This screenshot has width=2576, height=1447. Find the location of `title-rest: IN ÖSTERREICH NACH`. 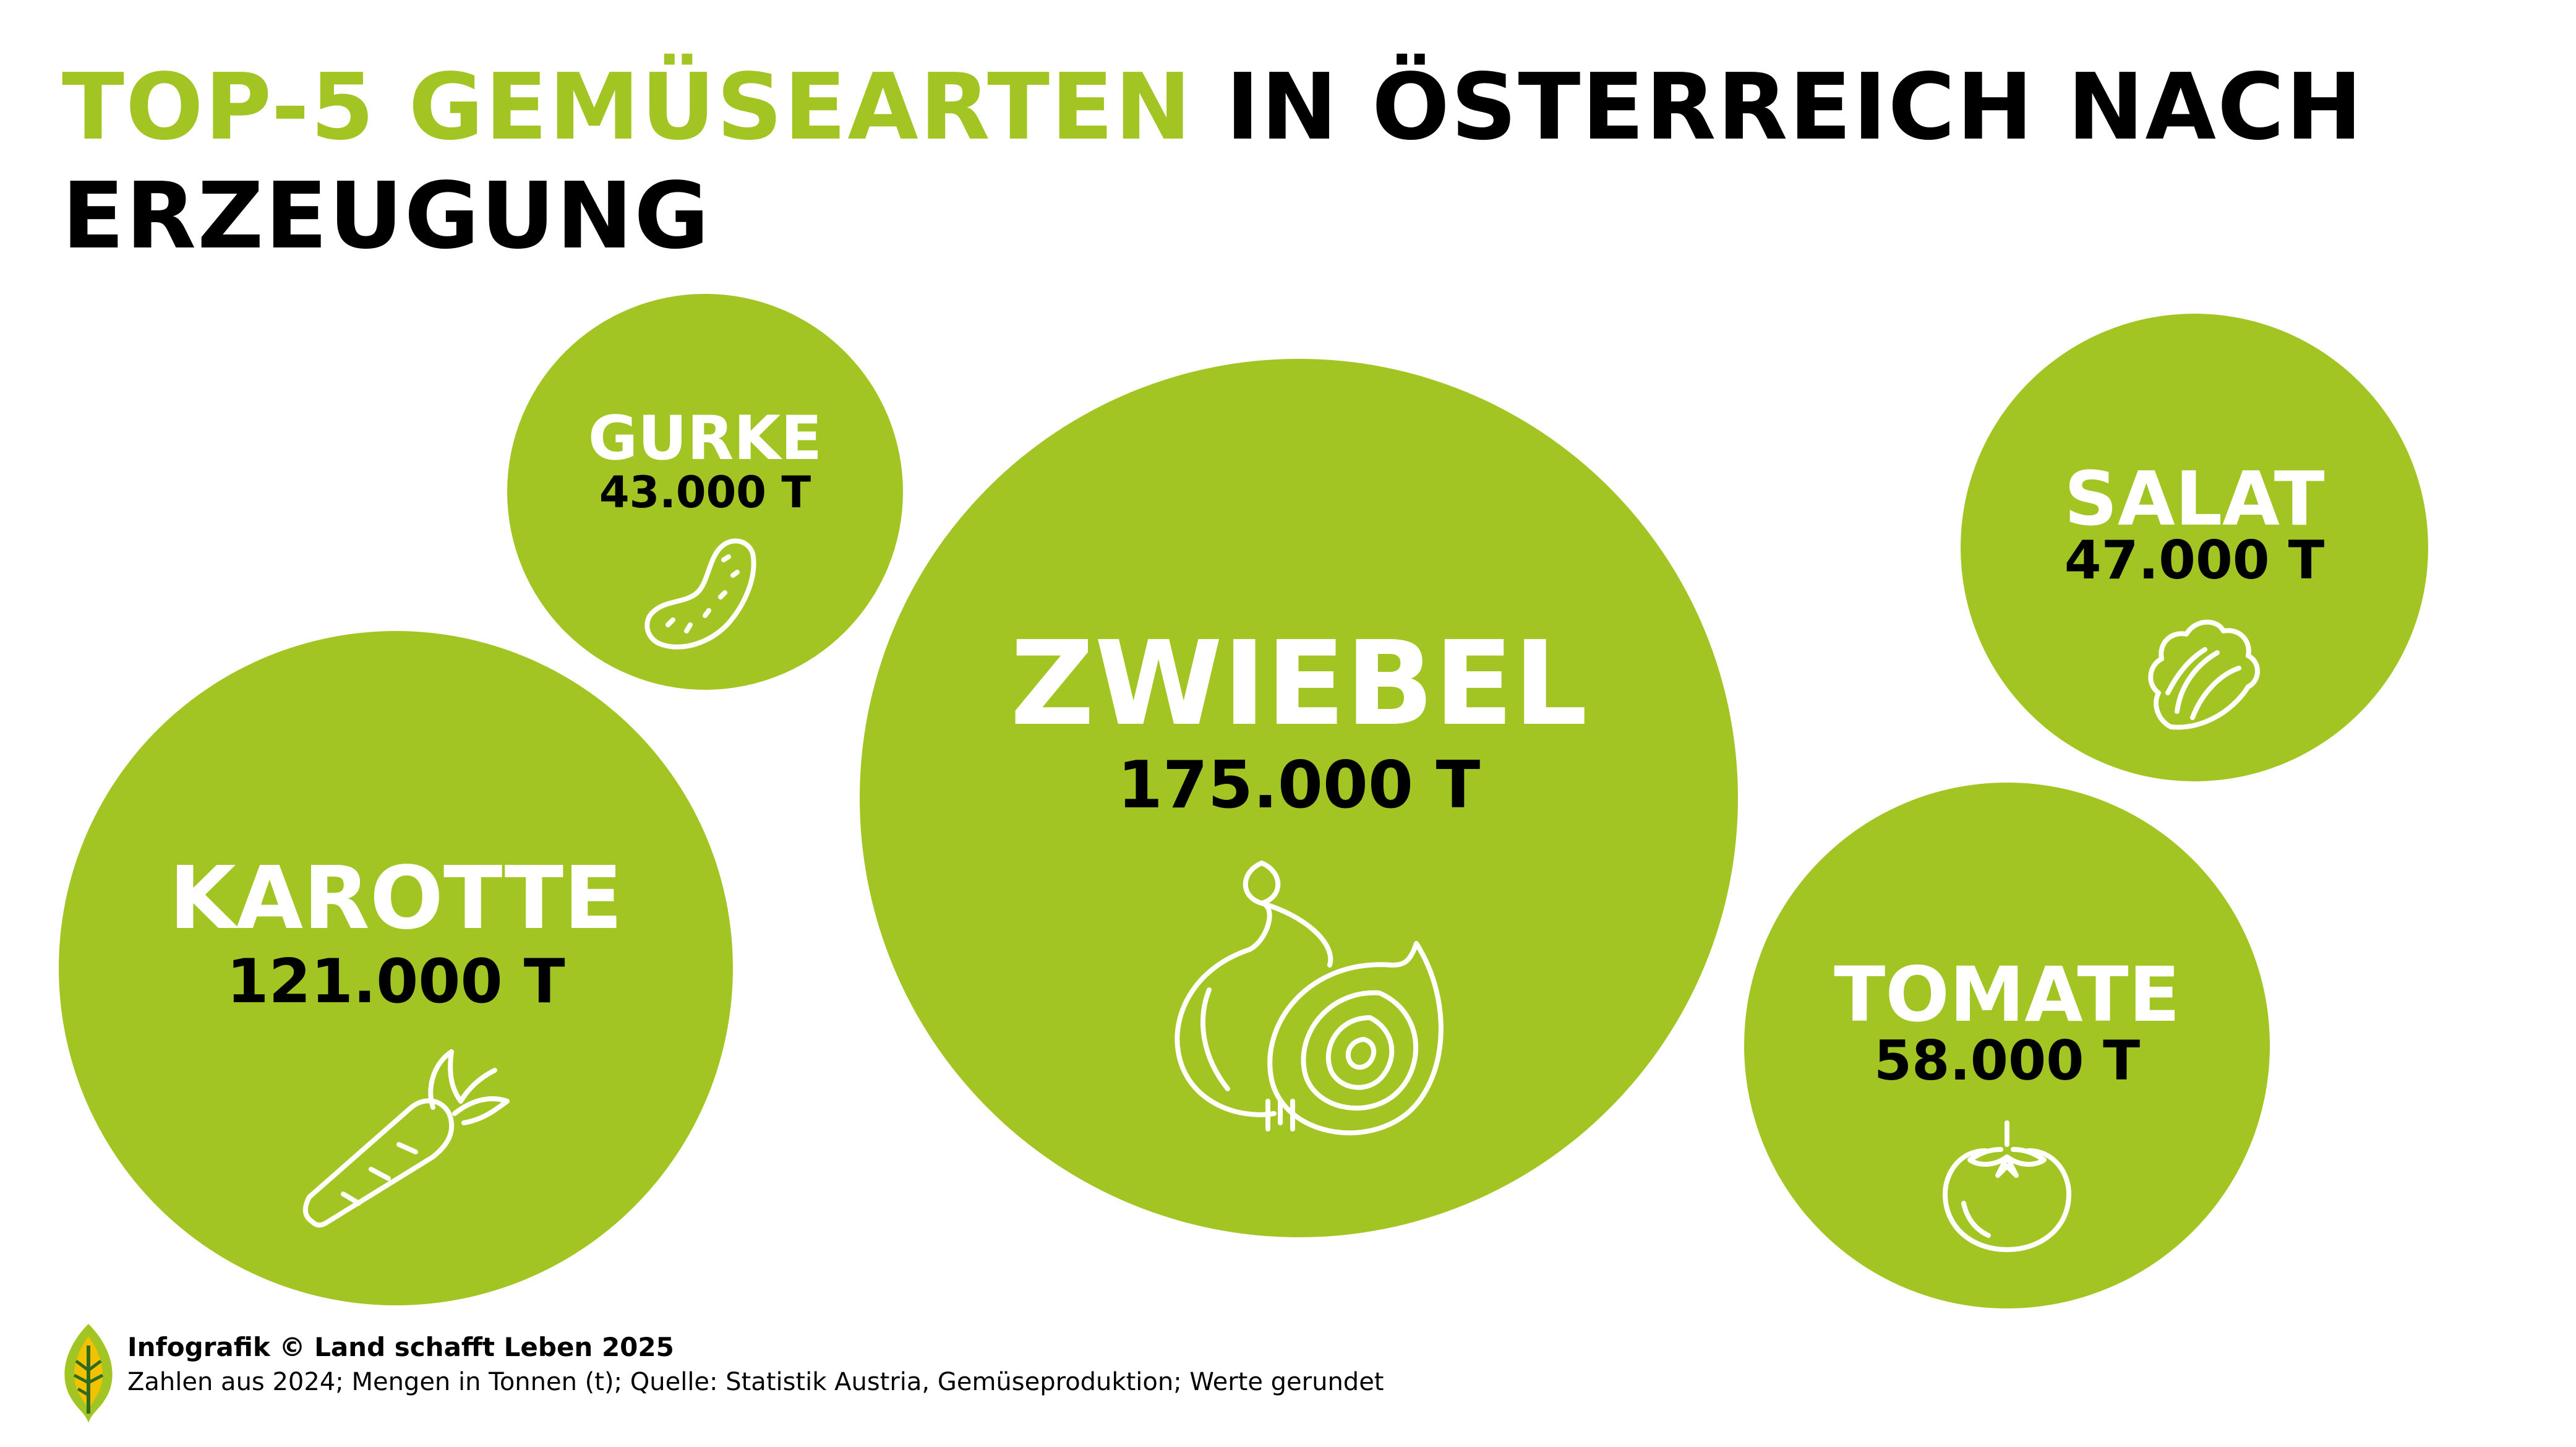

title-rest: IN ÖSTERREICH NACH is located at coordinates (1778, 107).